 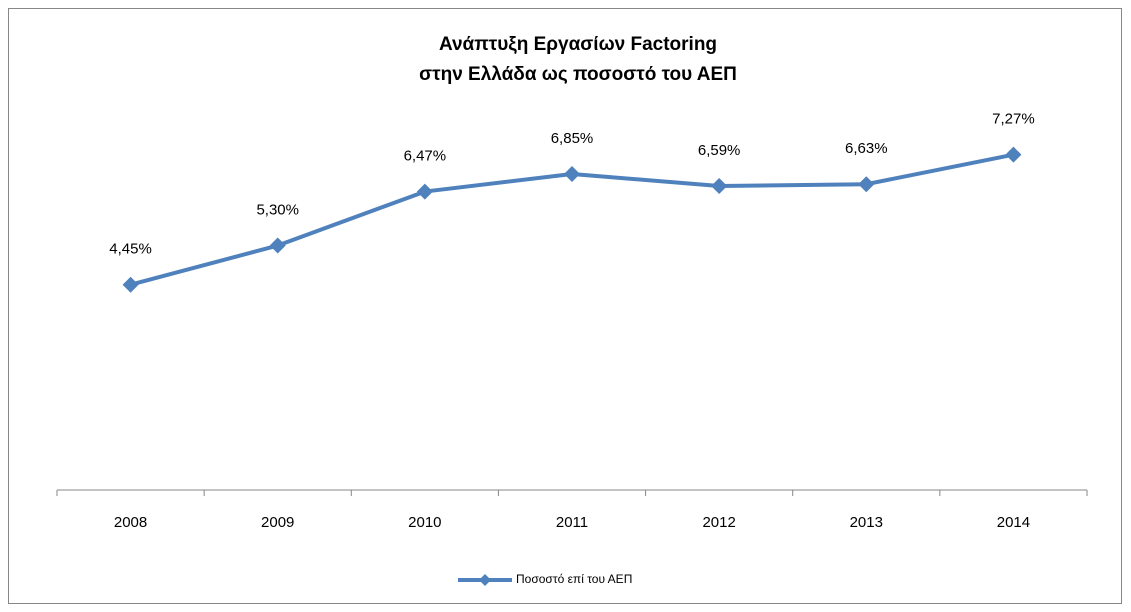 What do you see at coordinates (277, 522) in the screenshot?
I see `x-tick-label: 2009` at bounding box center [277, 522].